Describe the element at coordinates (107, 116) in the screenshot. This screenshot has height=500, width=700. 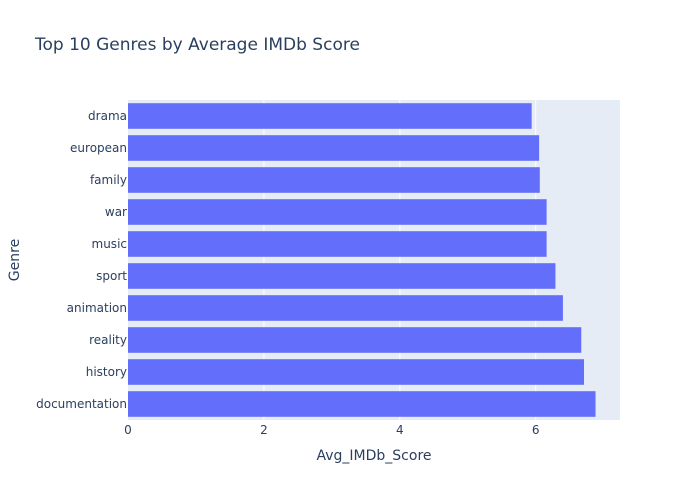
I see `y-tick-label: drama` at that location.